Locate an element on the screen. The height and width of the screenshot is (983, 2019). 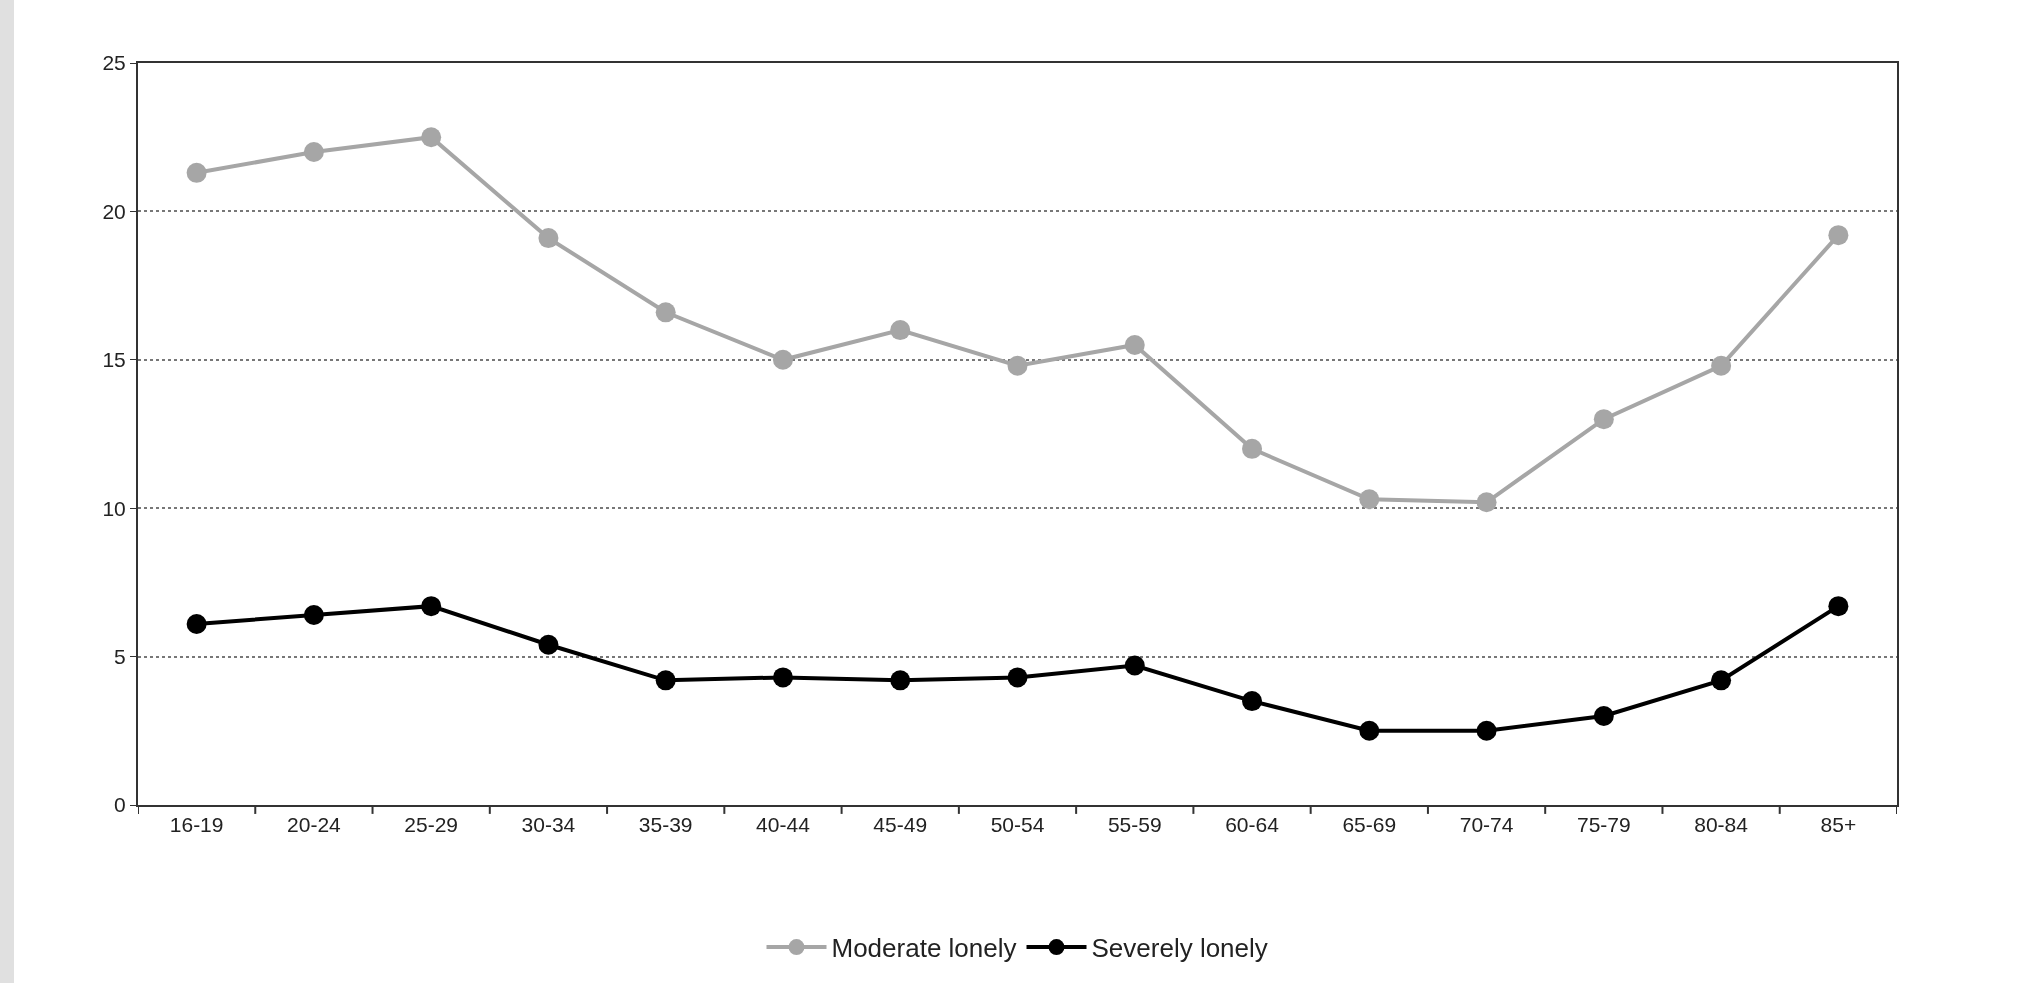
x-tick-label: 30-34 is located at coordinates (548, 825).